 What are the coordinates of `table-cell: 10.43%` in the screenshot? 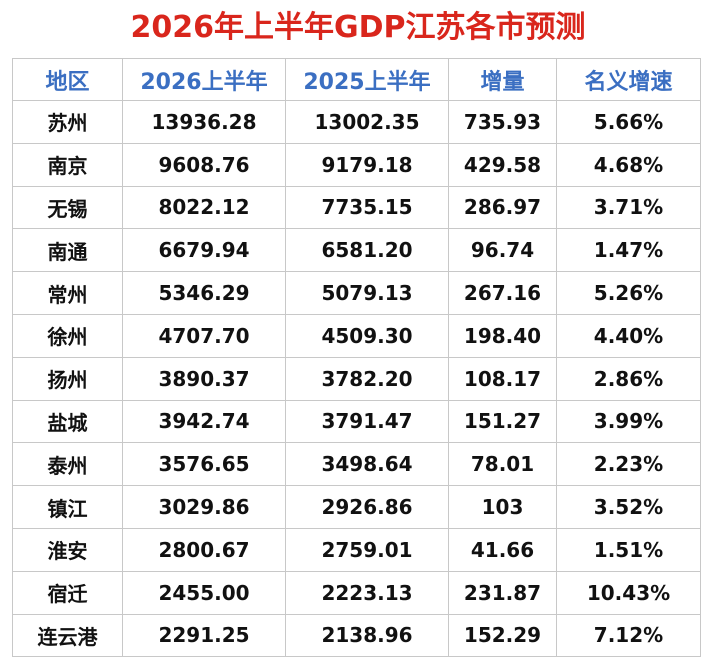 It's located at (628, 592).